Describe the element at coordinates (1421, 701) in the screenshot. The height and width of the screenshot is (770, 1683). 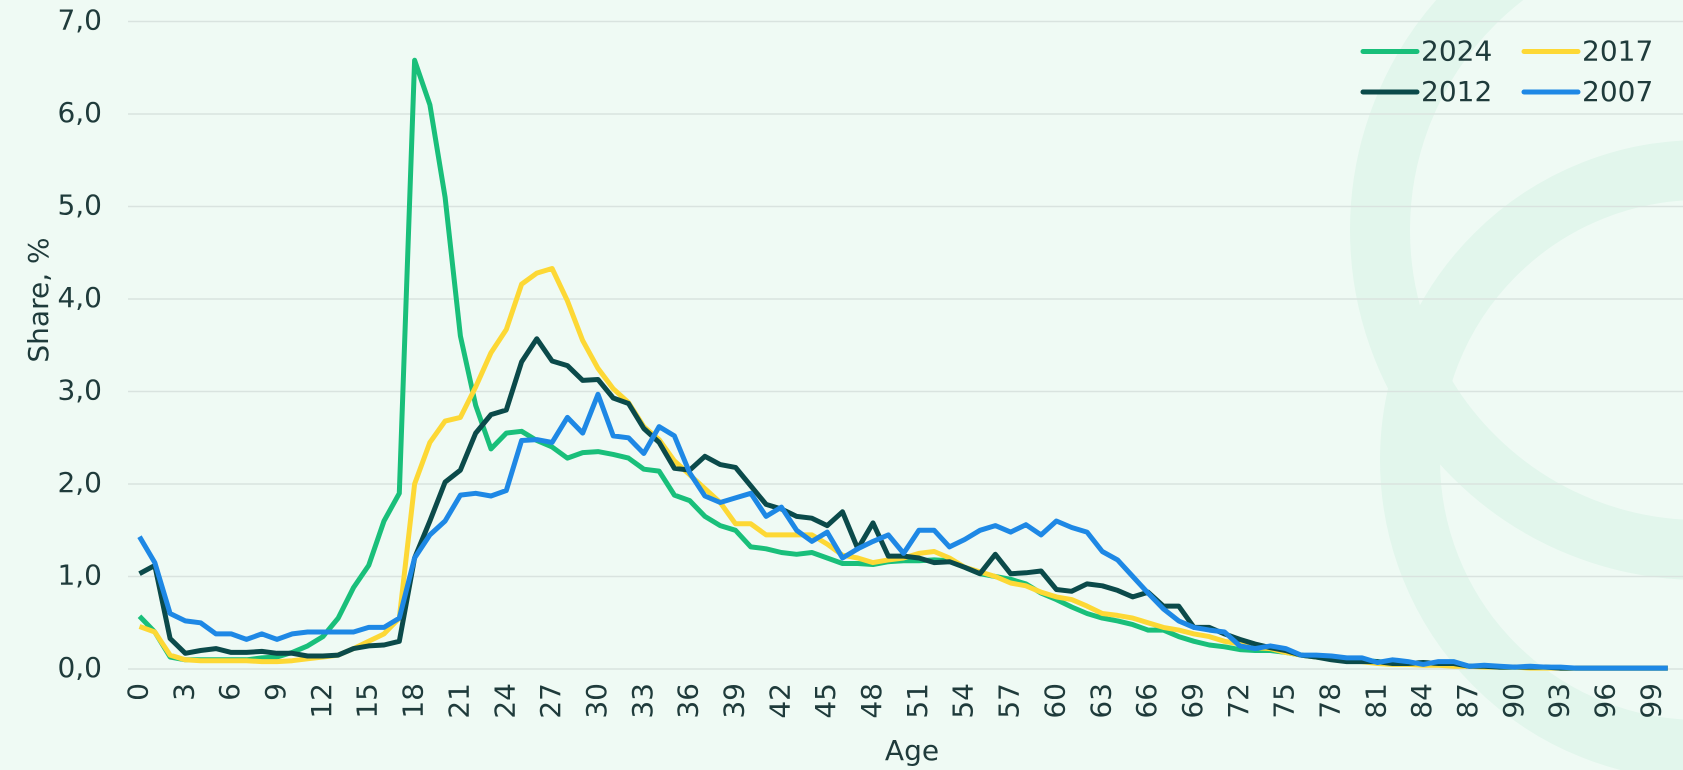
I see `x-tick-label: 84` at that location.